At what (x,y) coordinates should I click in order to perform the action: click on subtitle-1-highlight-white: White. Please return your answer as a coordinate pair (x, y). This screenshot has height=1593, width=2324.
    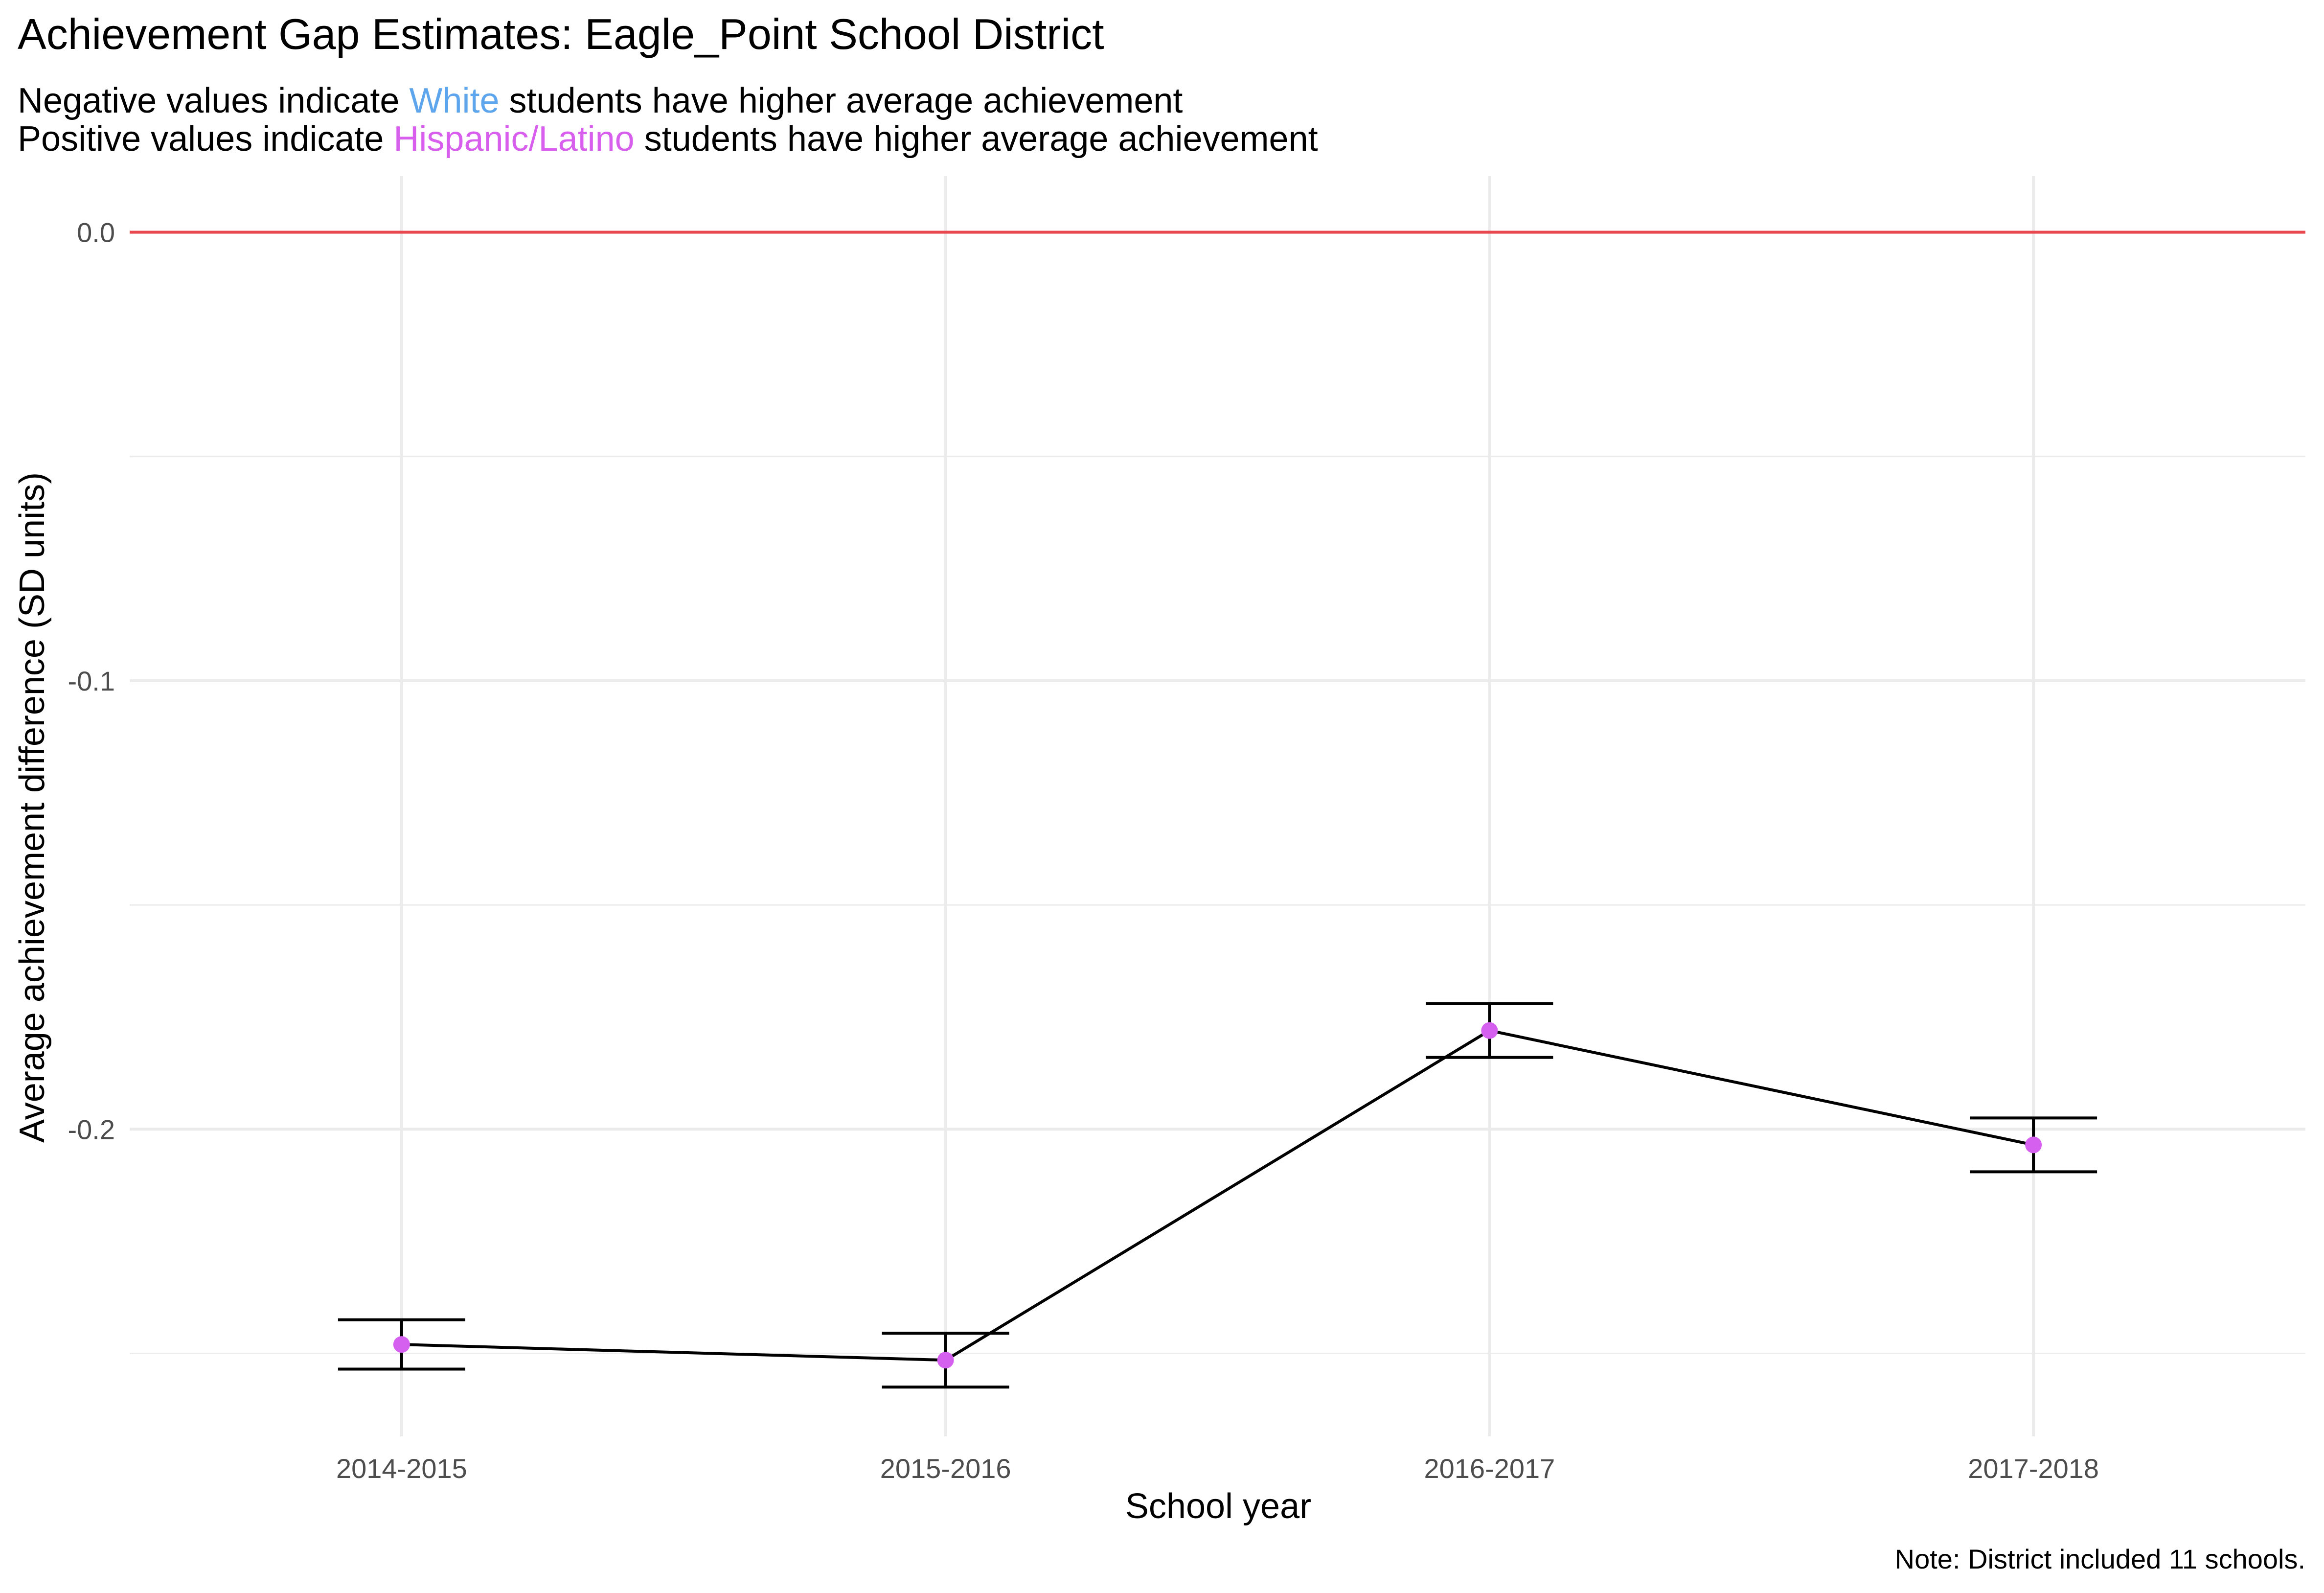
    Looking at the image, I should click on (454, 100).